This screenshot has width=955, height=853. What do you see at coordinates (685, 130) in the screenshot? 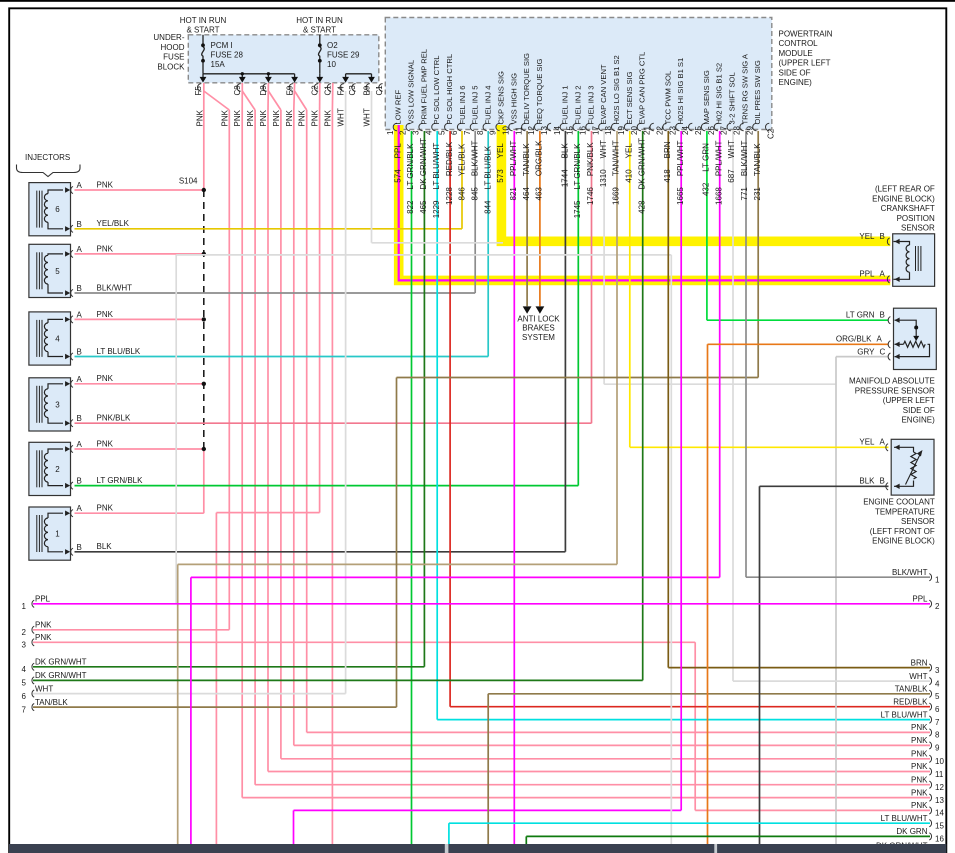
I see `svg-text: 24` at bounding box center [685, 130].